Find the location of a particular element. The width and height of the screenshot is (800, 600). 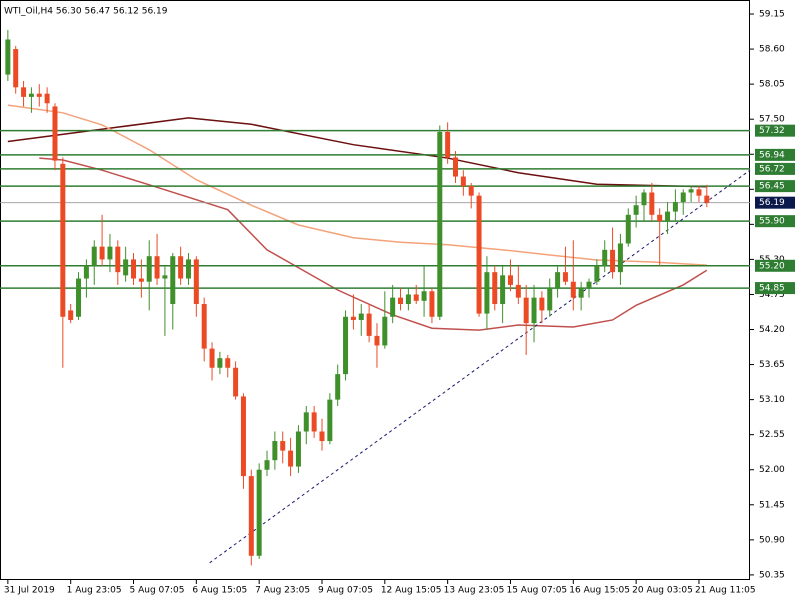

level-label: 56.72 is located at coordinates (772, 169).